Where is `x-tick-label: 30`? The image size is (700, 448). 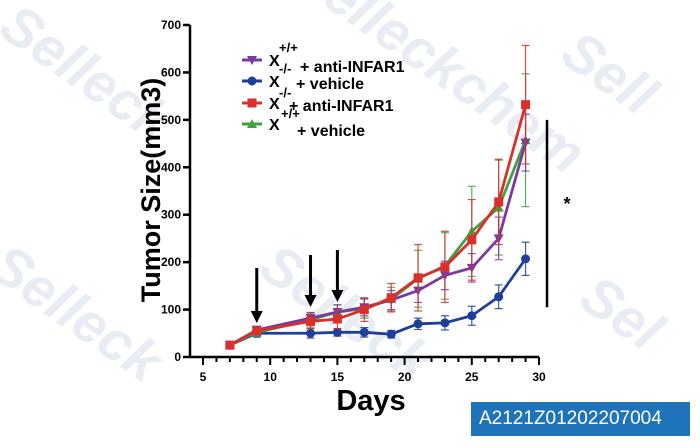 x-tick-label: 30 is located at coordinates (539, 377).